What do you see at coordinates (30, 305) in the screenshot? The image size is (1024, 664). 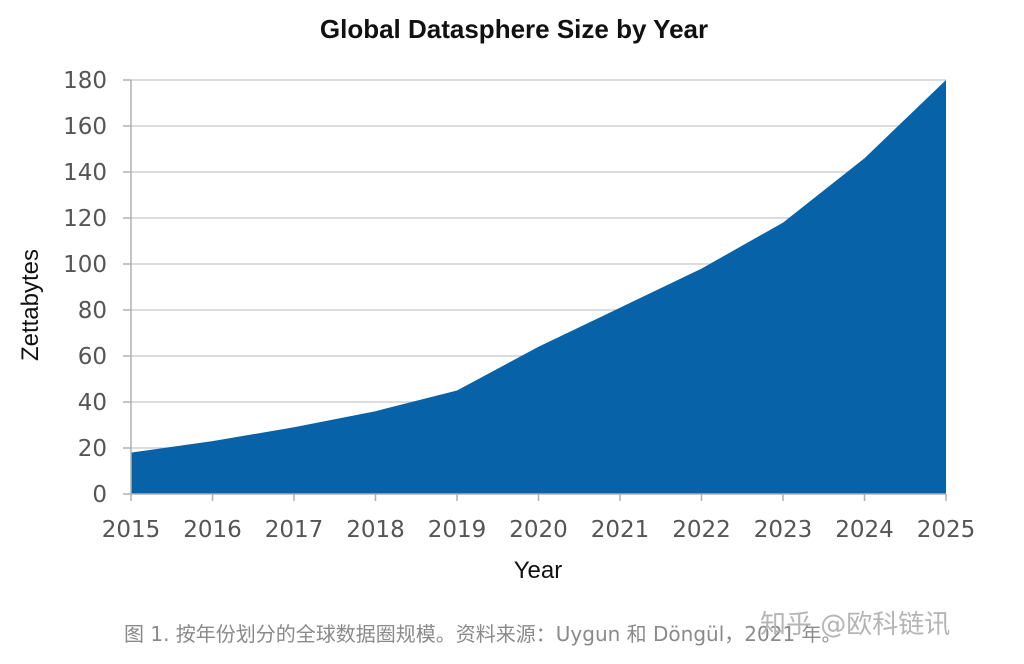 I see `y-axis-label: Zettabytes` at bounding box center [30, 305].